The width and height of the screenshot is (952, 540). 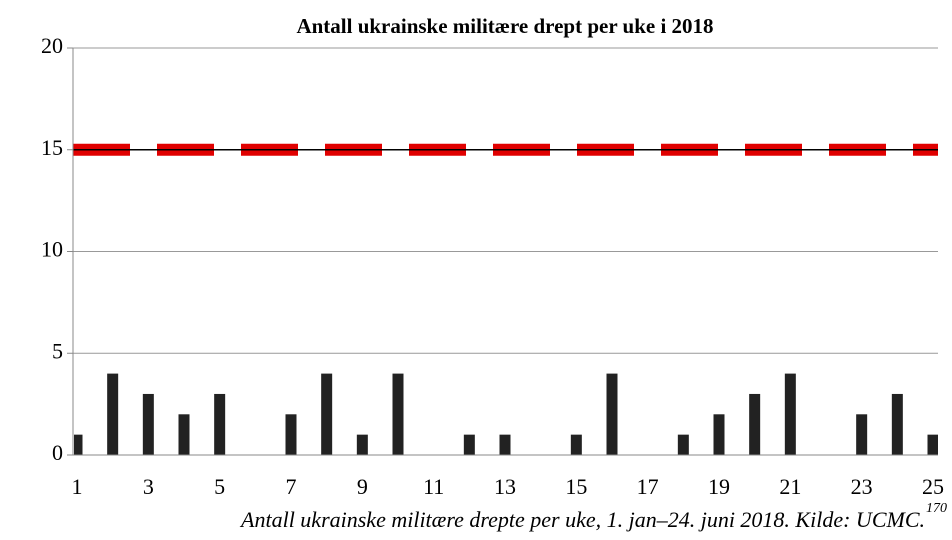 What do you see at coordinates (505, 486) in the screenshot?
I see `x-tick-label: 13` at bounding box center [505, 486].